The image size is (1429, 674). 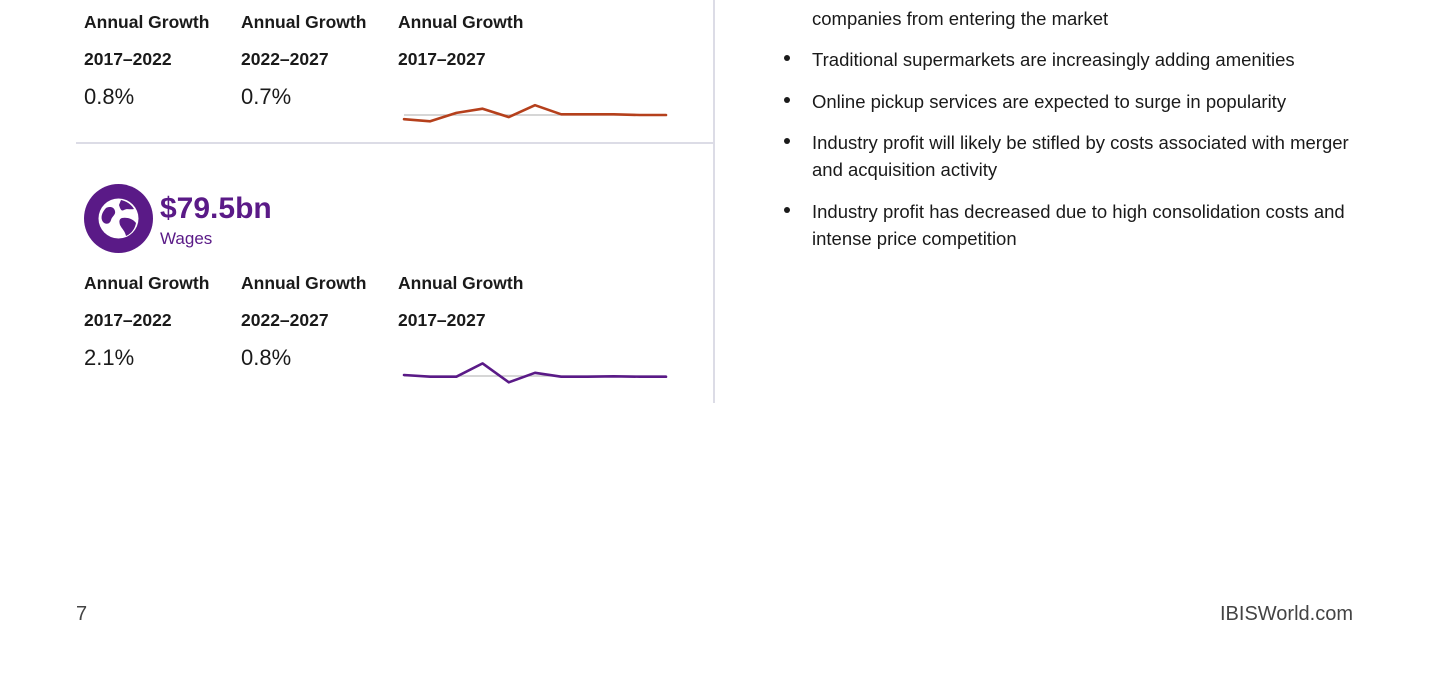 What do you see at coordinates (109, 357) in the screenshot?
I see `growth-value: 2.1%` at bounding box center [109, 357].